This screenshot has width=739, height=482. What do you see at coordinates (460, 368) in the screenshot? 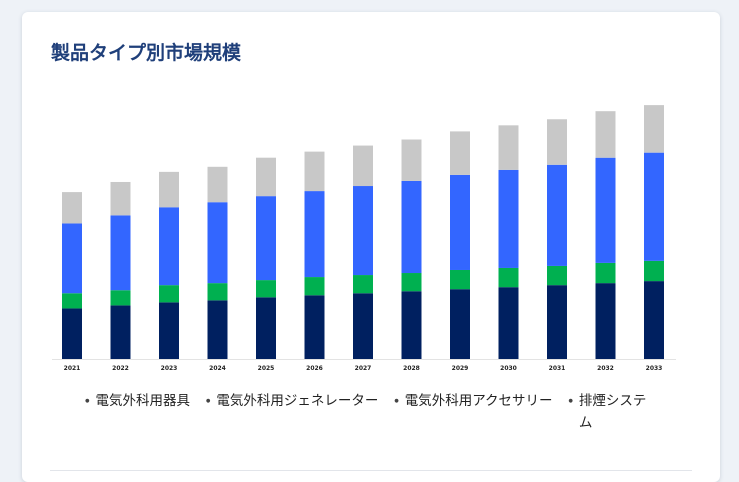
I see `x-tick-label: 2029` at bounding box center [460, 368].